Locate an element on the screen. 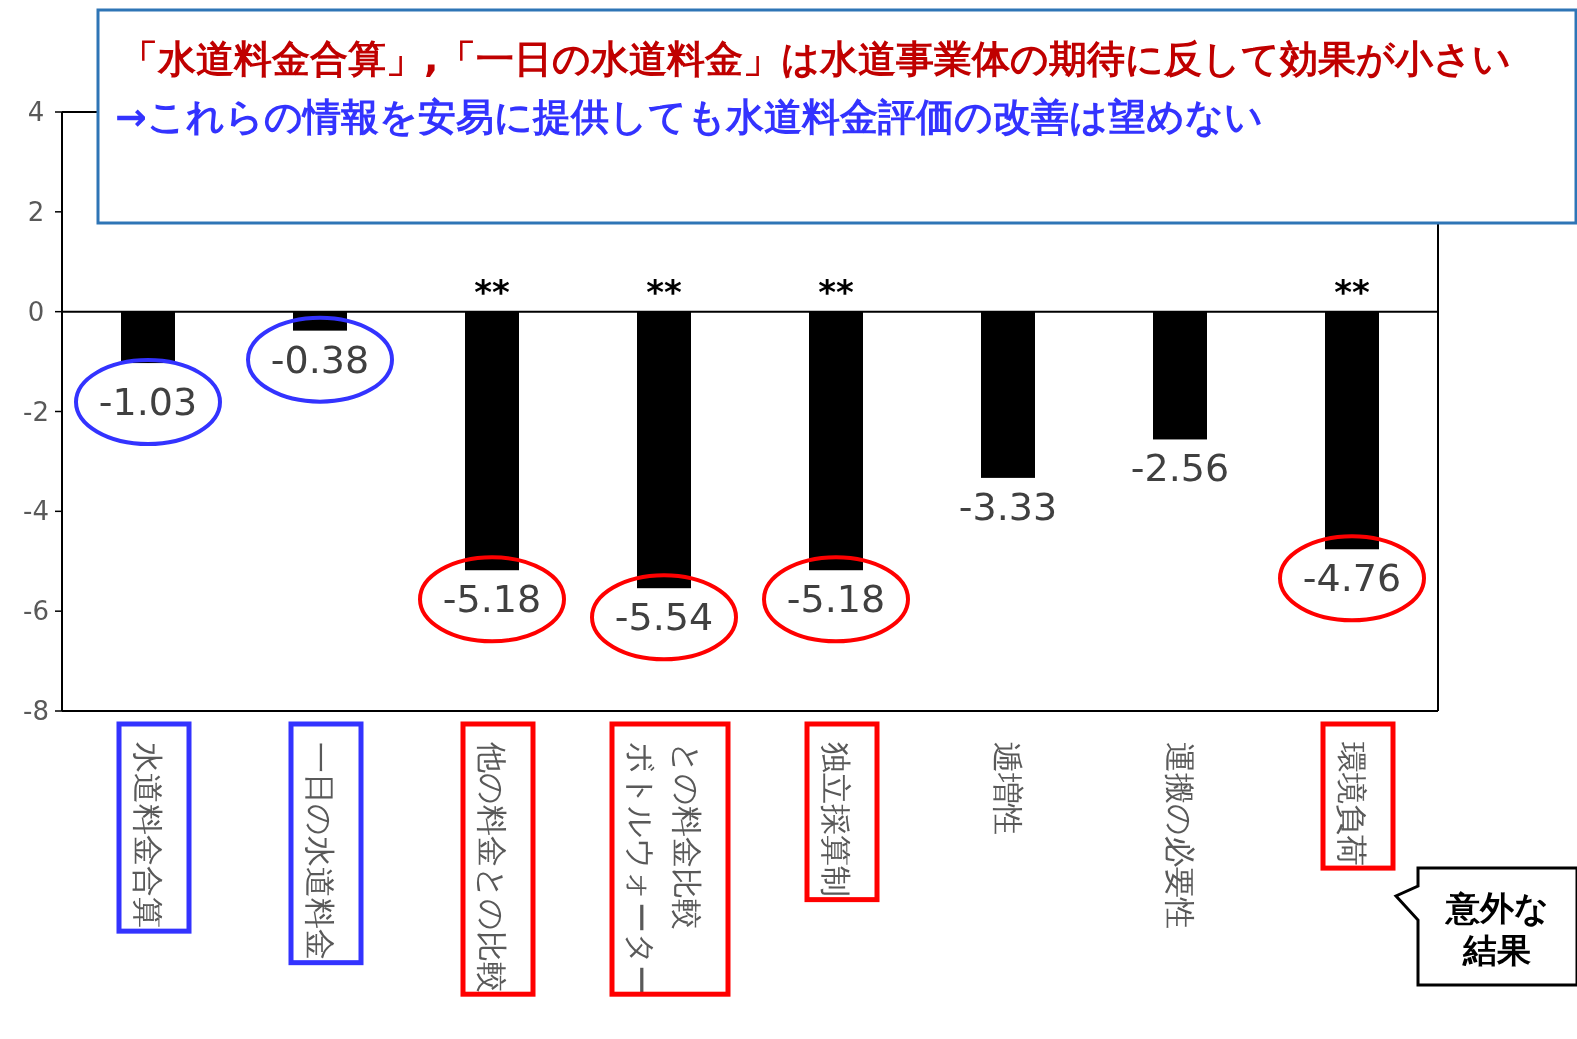  data-label: -5.54 is located at coordinates (664, 617).